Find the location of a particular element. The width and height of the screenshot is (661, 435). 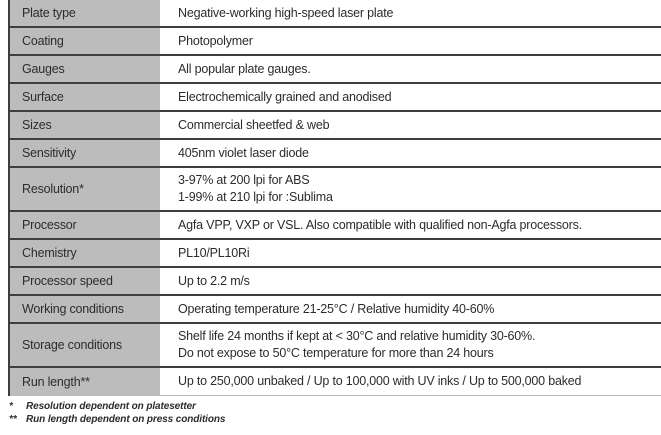

row-label: Coating is located at coordinates (85, 41).